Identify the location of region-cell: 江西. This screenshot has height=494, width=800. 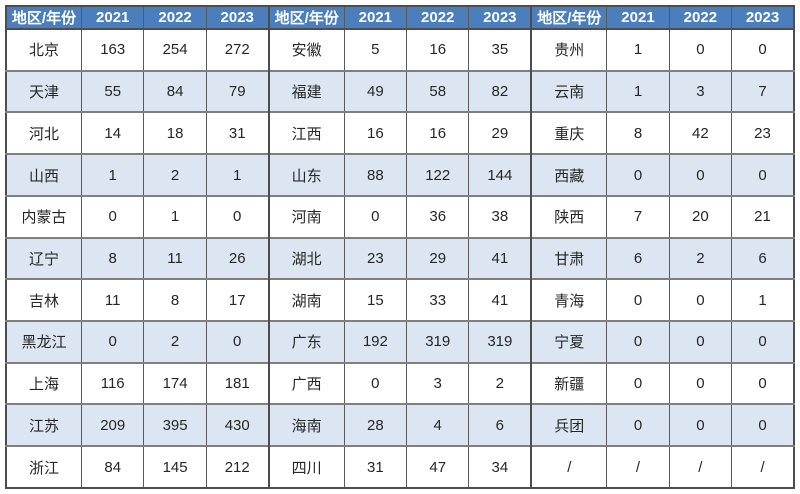
(306, 133).